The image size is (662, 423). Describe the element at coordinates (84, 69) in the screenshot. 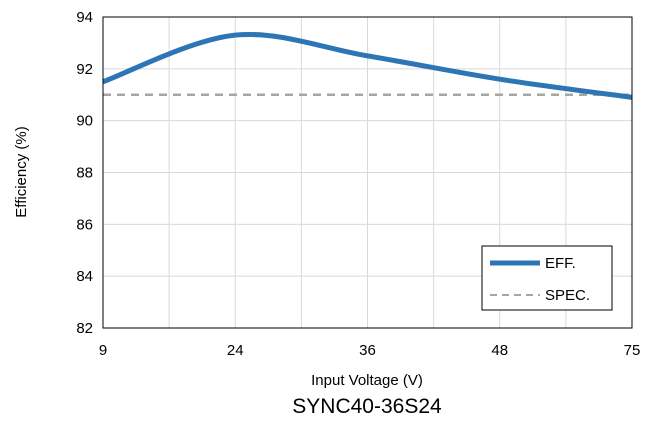

I see `y-tick-label: 92` at that location.